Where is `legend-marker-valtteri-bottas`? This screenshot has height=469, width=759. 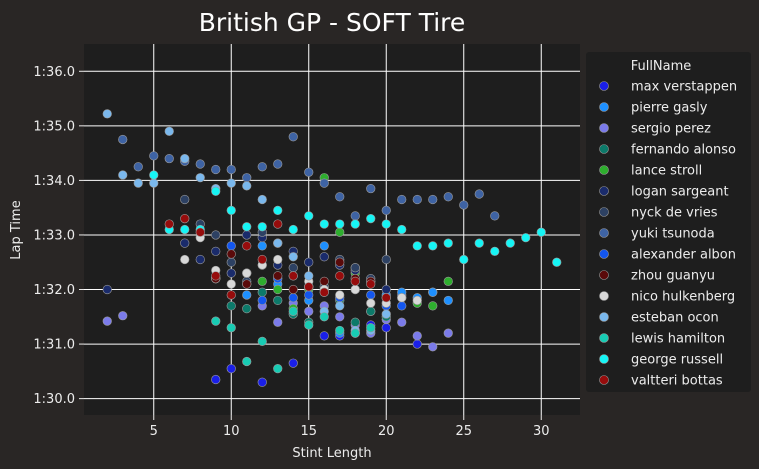
legend-marker-valtteri-bottas is located at coordinates (604, 380).